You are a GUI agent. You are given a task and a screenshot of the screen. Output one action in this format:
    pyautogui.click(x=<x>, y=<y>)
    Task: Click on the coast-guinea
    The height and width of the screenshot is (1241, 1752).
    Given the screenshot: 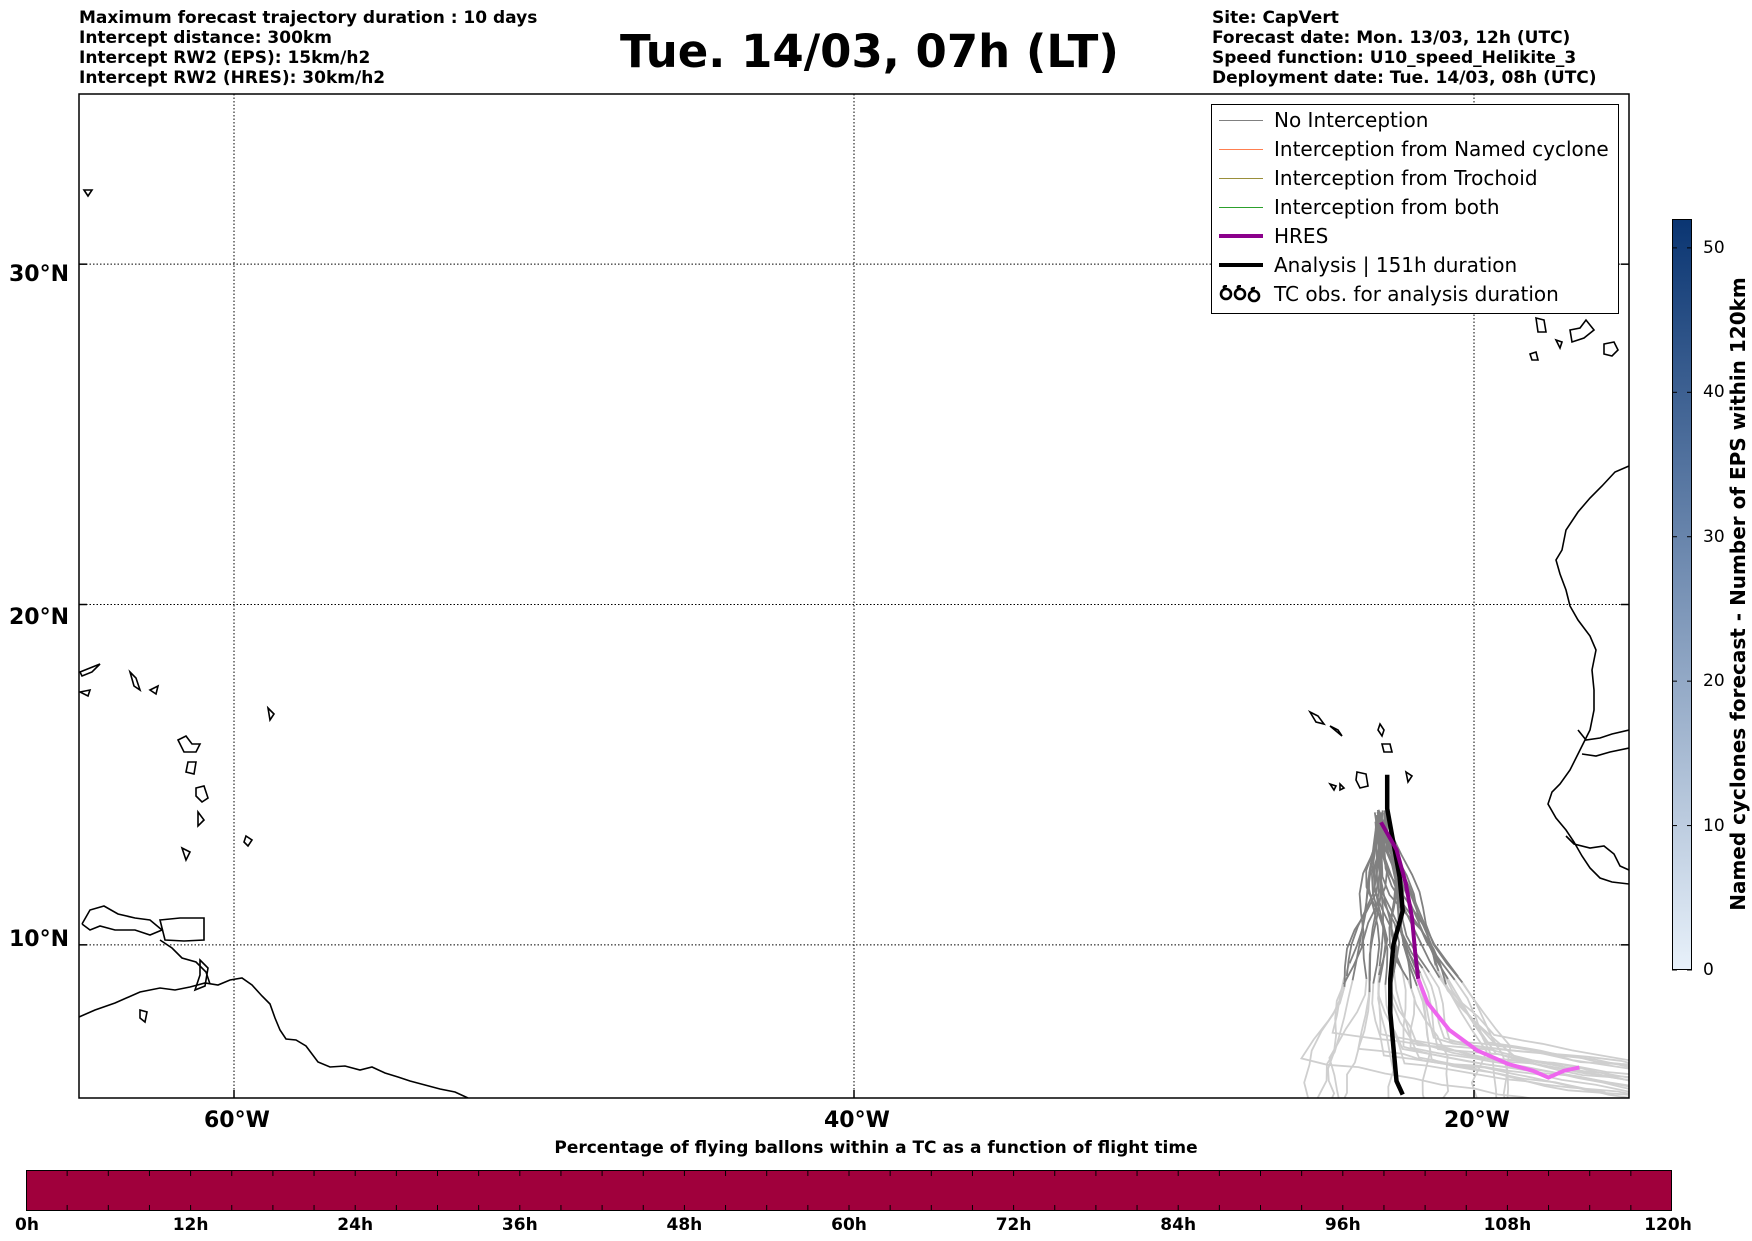 What is the action you would take?
    pyautogui.click(x=1597, y=853)
    